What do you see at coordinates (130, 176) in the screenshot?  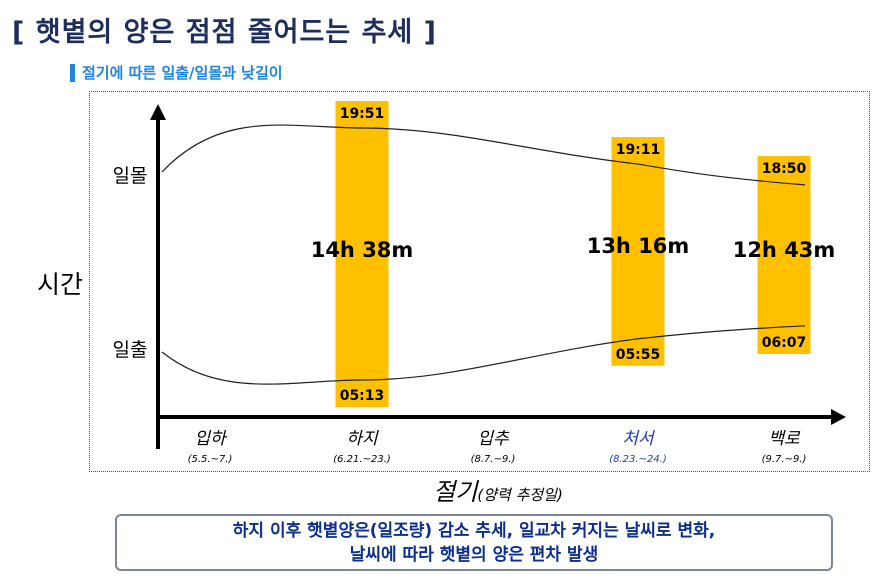 I see `y-tick-sunset: 일몰` at bounding box center [130, 176].